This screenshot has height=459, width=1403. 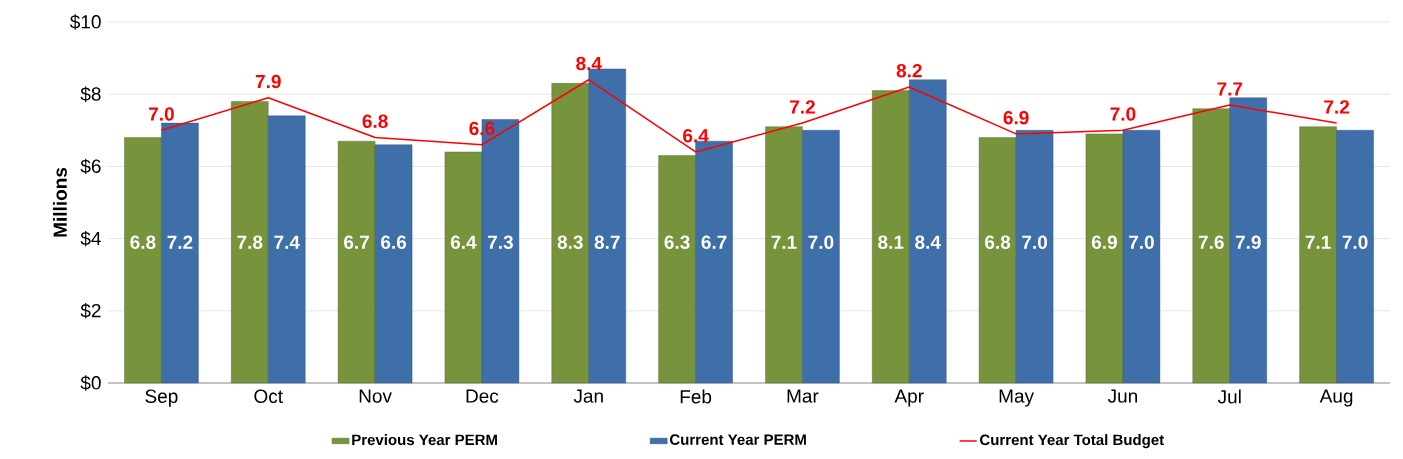 What do you see at coordinates (1230, 89) in the screenshot?
I see `data-label: 7.7` at bounding box center [1230, 89].